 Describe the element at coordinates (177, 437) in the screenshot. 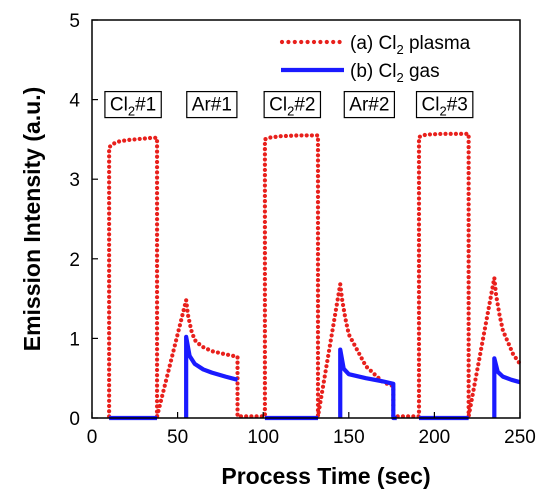

I see `x-tick-label: 50` at that location.